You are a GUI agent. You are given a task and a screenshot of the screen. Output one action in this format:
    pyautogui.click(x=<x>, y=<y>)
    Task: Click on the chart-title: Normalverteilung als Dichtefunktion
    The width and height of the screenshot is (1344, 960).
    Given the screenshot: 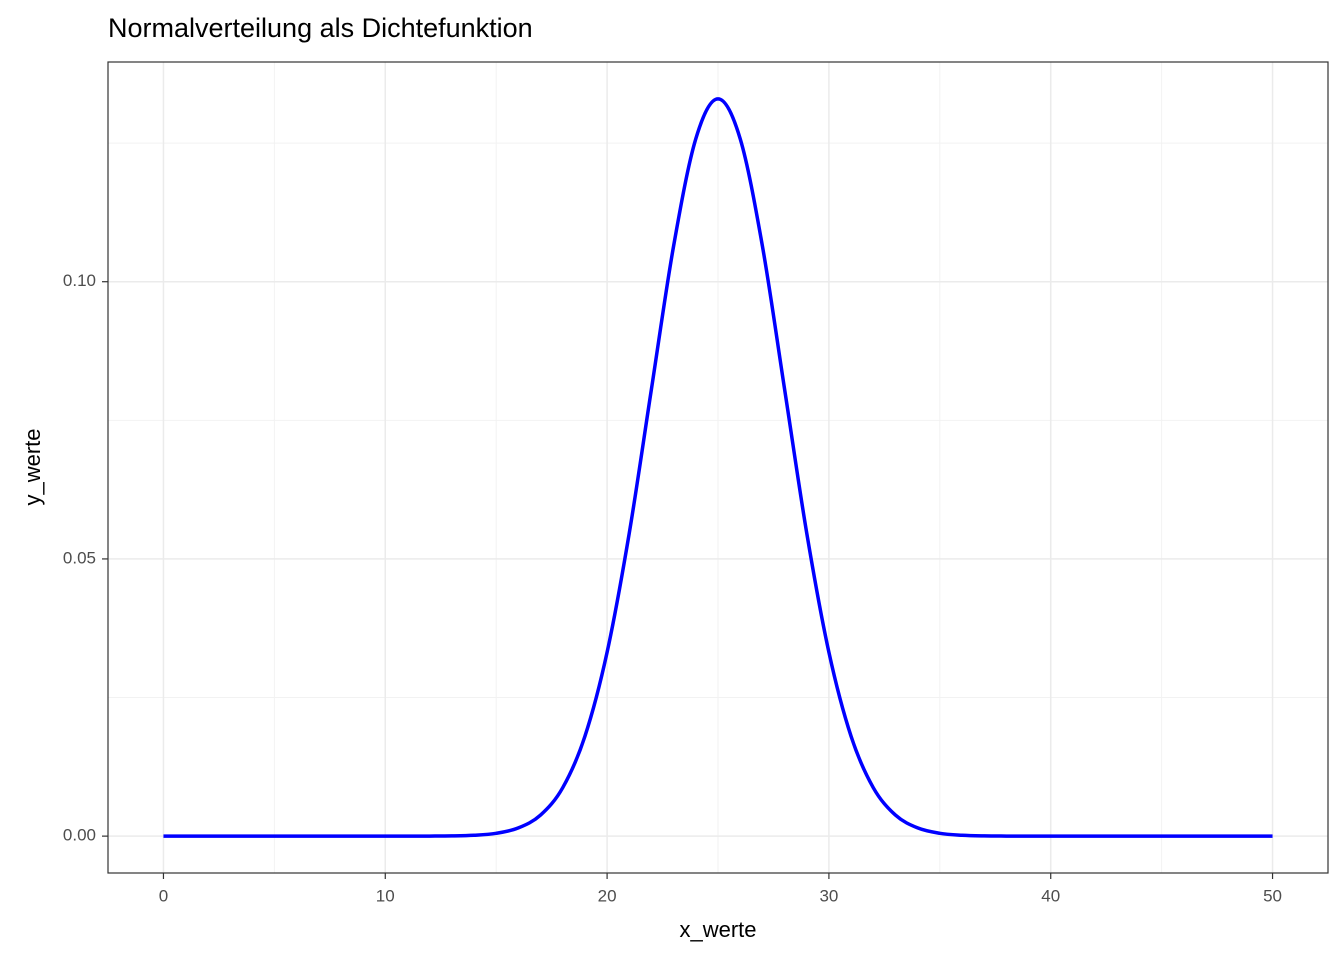 What is the action you would take?
    pyautogui.click(x=320, y=28)
    